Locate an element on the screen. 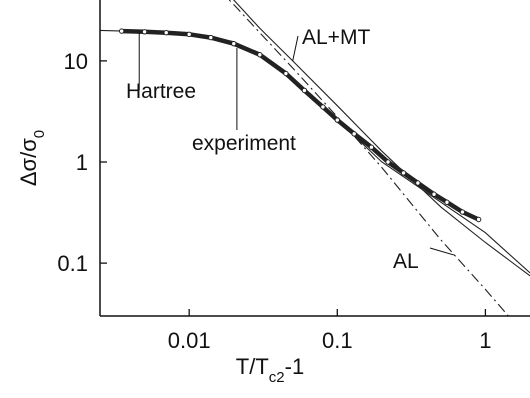 Image resolution: width=530 pixels, height=398 pixels. x-tick-label: 1 is located at coordinates (485, 340).